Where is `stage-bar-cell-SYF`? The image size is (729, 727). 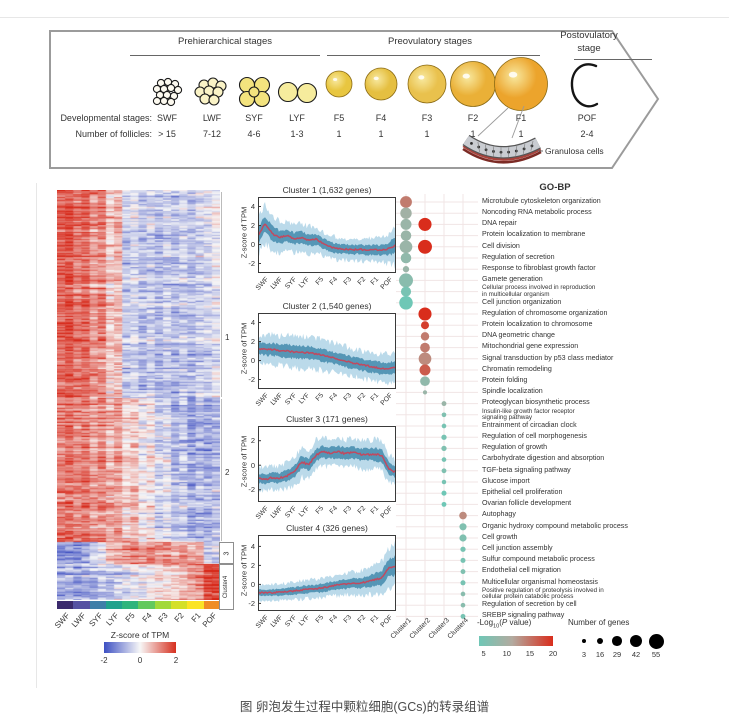 stage-bar-cell-SYF is located at coordinates (97, 605).